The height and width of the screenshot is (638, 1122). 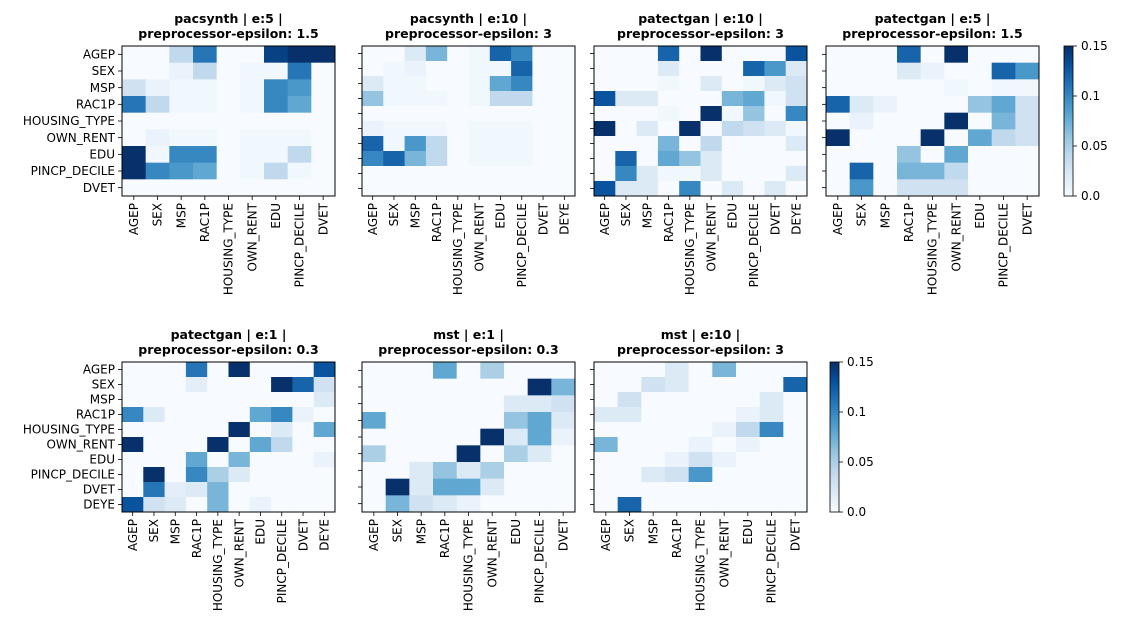 What do you see at coordinates (69, 121) in the screenshot?
I see `y-tick-label: HOUSING_TYPE` at bounding box center [69, 121].